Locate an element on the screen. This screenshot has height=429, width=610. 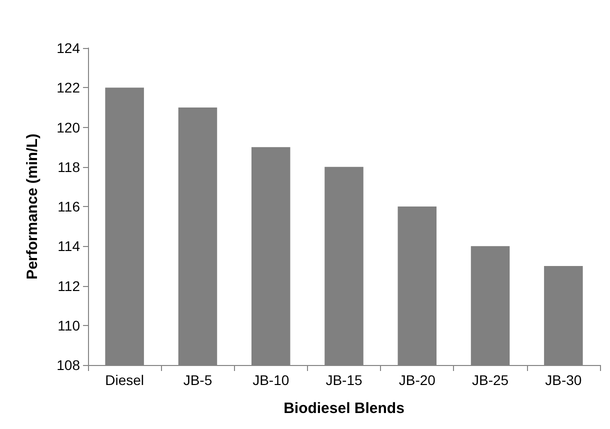
y-tick-label: 118 is located at coordinates (69, 166).